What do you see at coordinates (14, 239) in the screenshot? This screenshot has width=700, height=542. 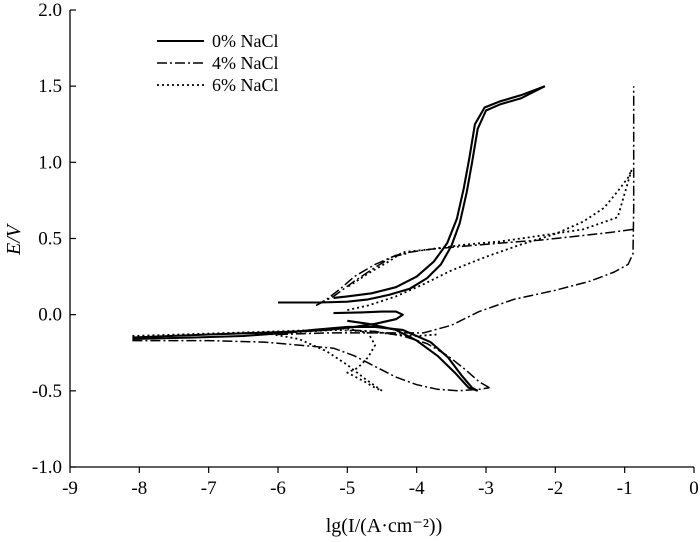 I see `y-axis-label: E/V` at bounding box center [14, 239].